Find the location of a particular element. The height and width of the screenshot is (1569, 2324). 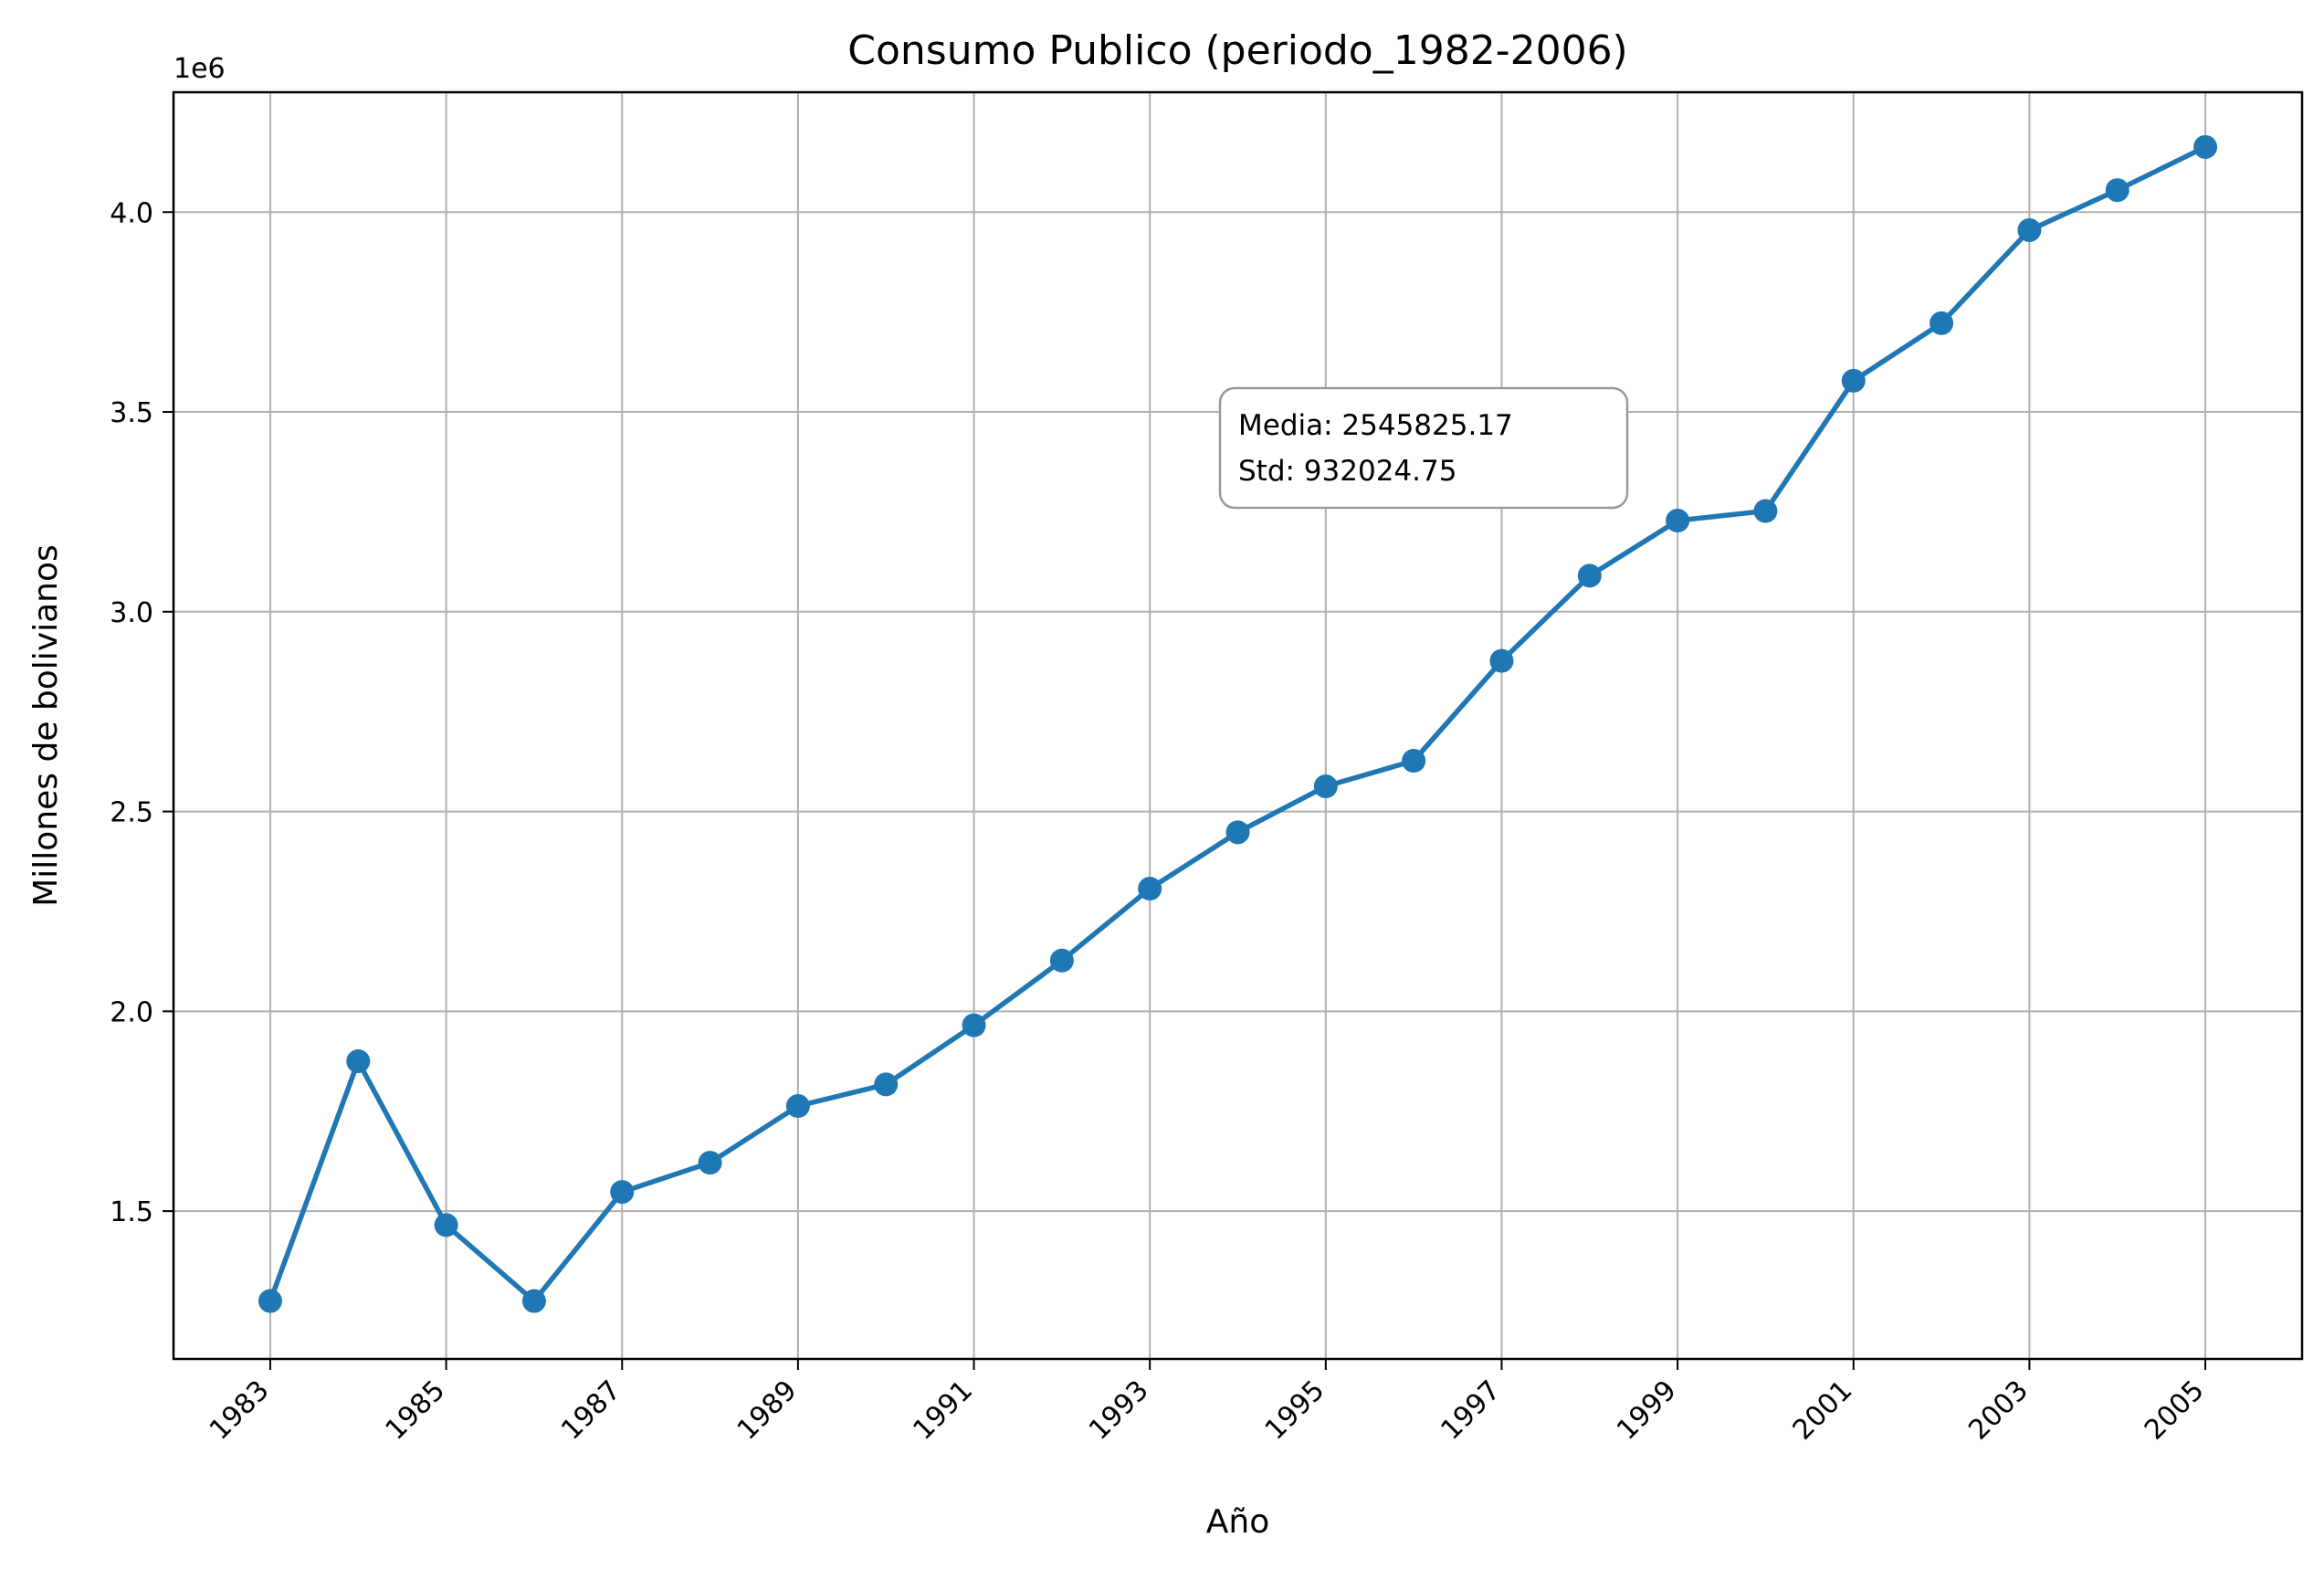

x-axis-title: Año is located at coordinates (1237, 1522).